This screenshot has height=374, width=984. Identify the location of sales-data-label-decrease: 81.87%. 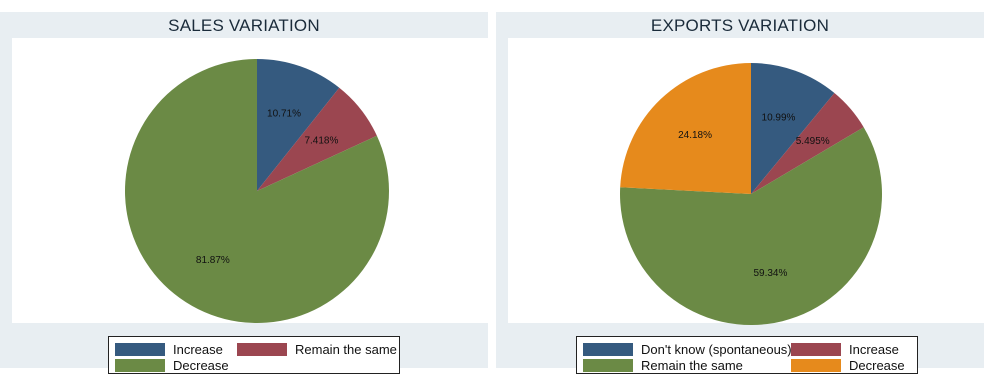
(213, 260).